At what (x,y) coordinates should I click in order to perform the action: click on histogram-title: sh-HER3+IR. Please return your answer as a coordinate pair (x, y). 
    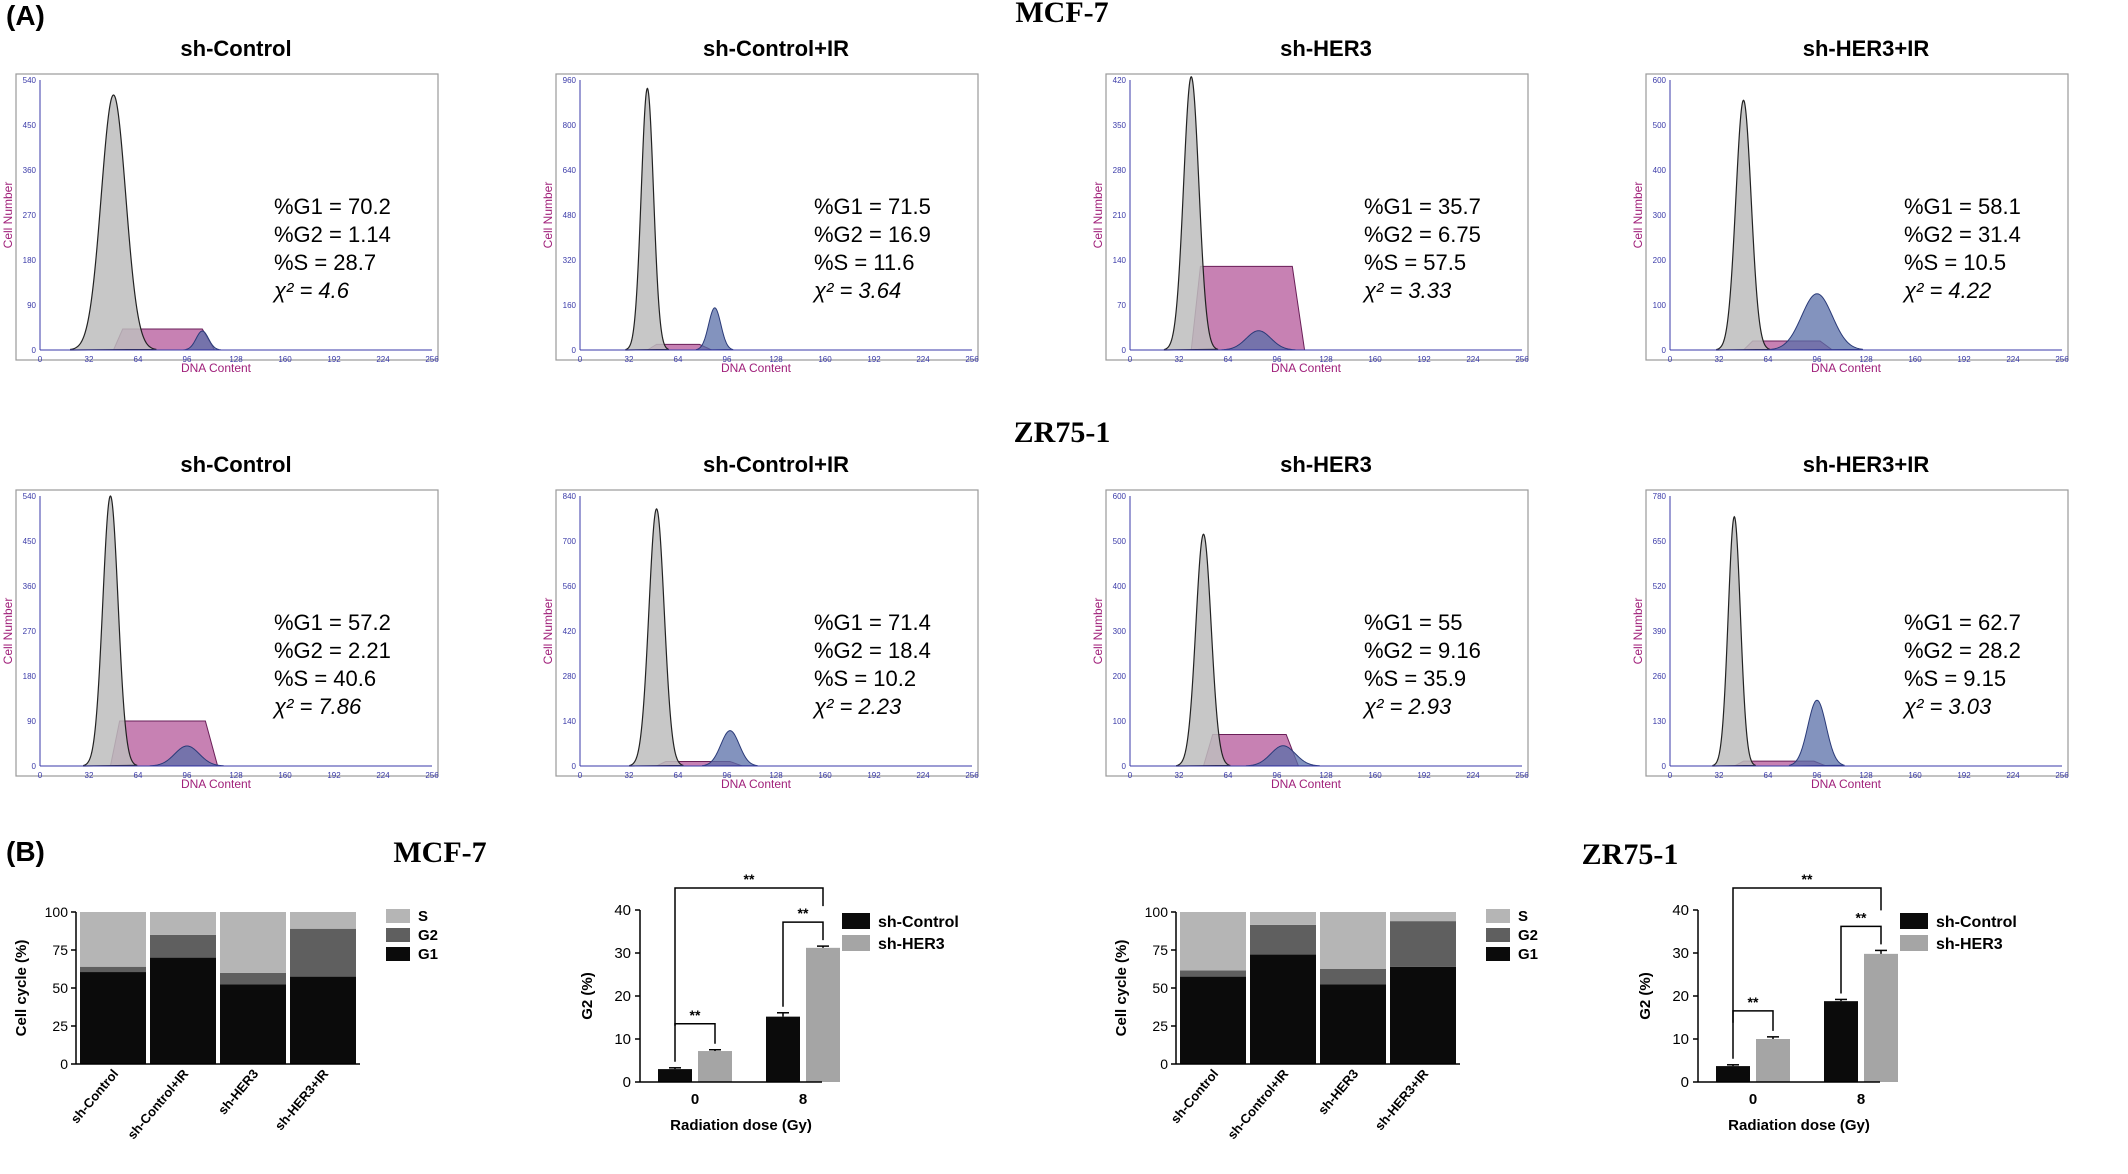
    Looking at the image, I should click on (1866, 464).